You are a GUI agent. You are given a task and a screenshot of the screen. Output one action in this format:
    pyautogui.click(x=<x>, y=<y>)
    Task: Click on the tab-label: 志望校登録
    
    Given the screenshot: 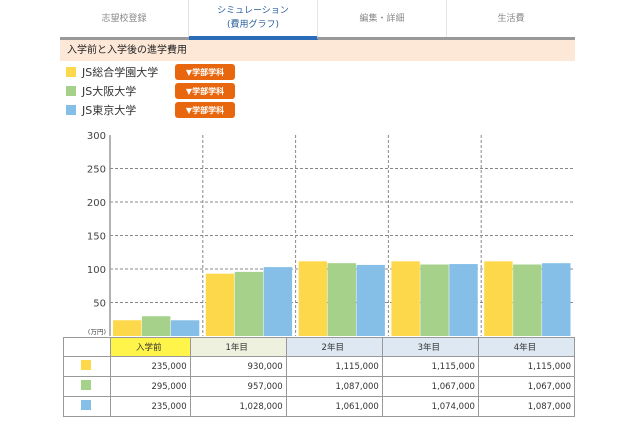 What is the action you would take?
    pyautogui.click(x=124, y=18)
    